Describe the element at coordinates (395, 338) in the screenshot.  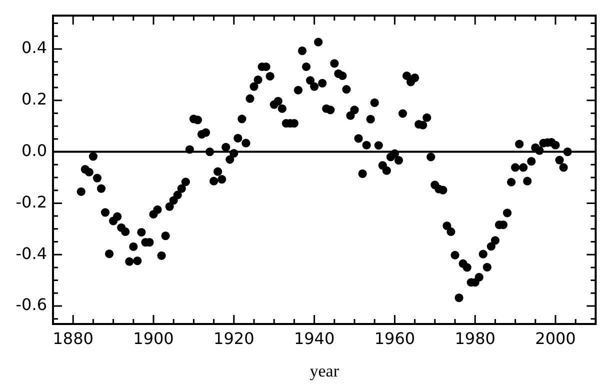
I see `x-tick-label: 1960` at that location.